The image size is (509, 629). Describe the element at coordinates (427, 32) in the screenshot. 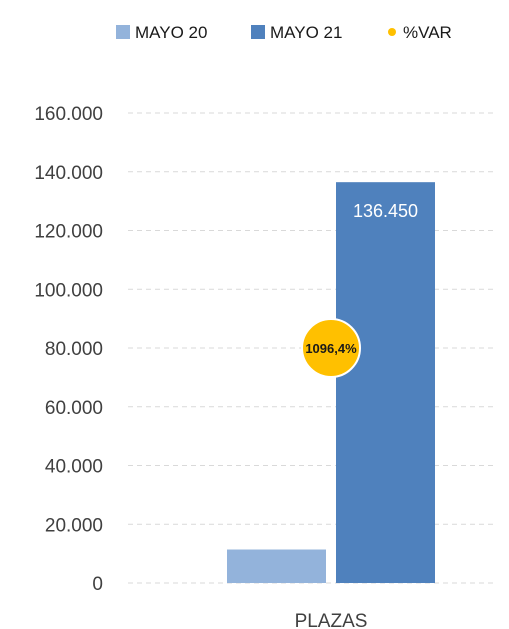

I see `legend-label: %VAR` at that location.